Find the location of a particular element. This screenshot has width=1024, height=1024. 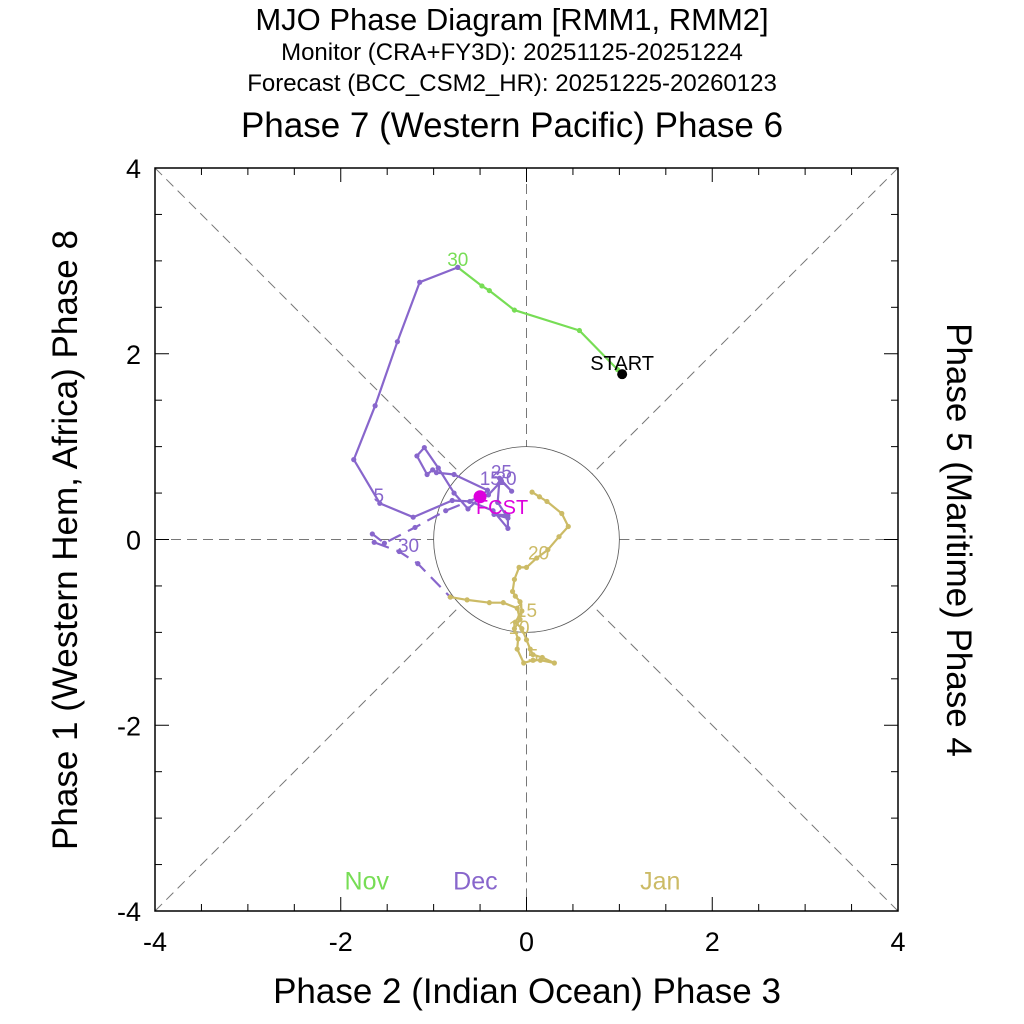

x-tick-label: -2 is located at coordinates (341, 942).